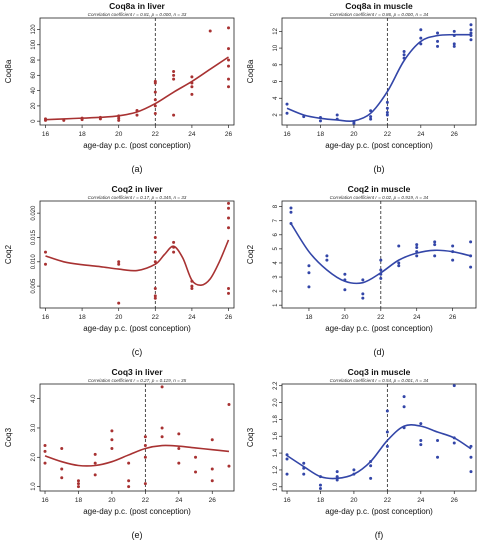 This screenshot has height=555, width=484. I want to click on panel-label: (e), so click(137, 535).